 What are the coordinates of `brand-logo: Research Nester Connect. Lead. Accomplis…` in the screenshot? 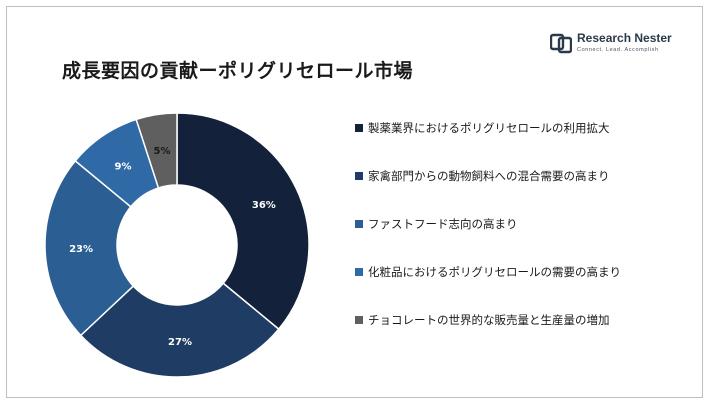 It's located at (615, 45).